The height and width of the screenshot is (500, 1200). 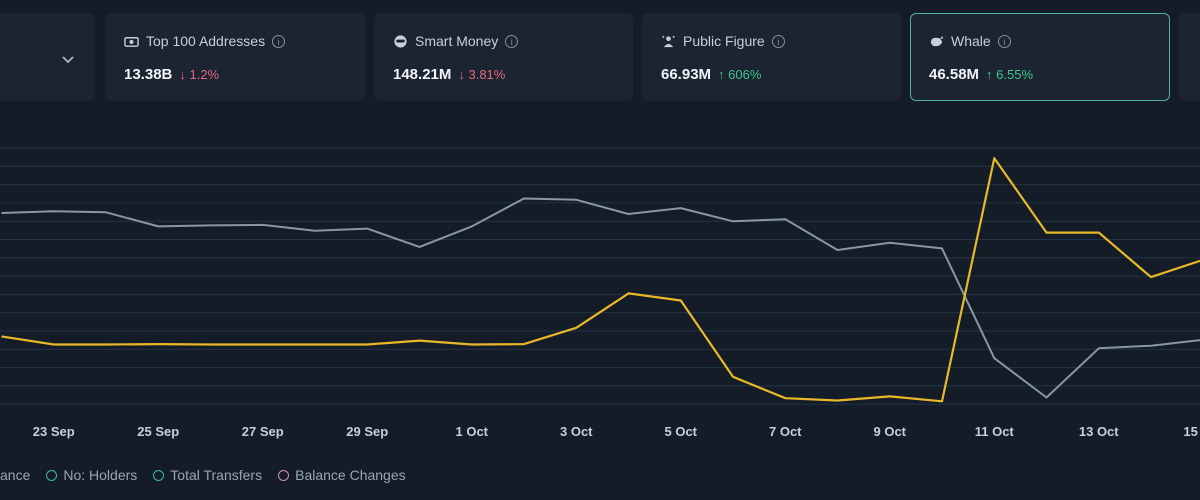 What do you see at coordinates (1010, 74) in the screenshot?
I see `card-change: ↑ 6.55%` at bounding box center [1010, 74].